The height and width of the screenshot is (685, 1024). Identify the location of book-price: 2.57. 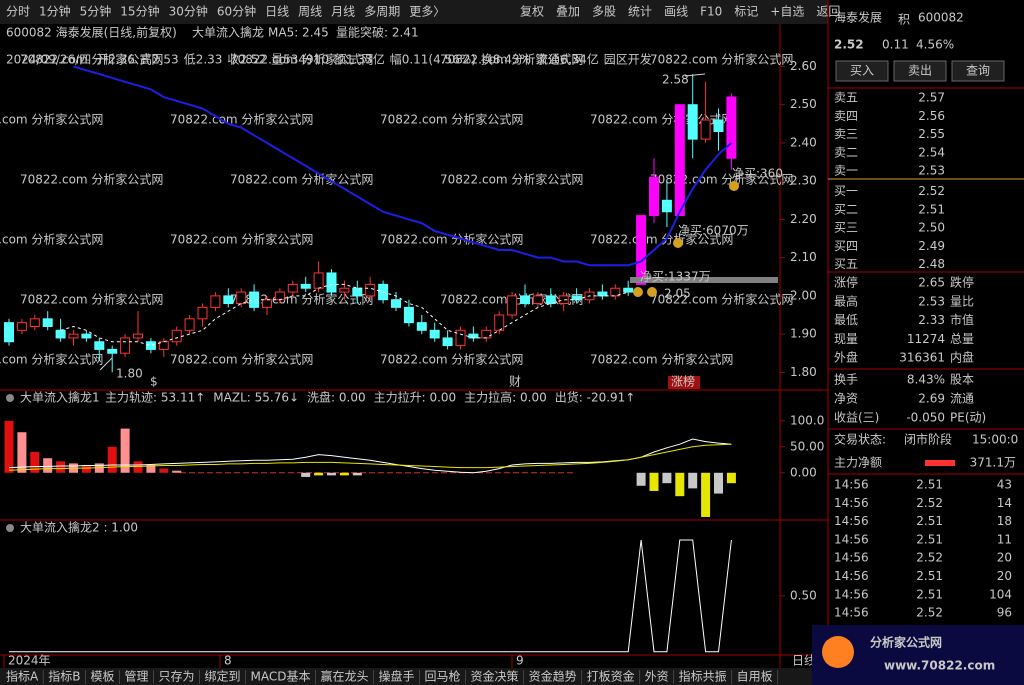
(931, 98).